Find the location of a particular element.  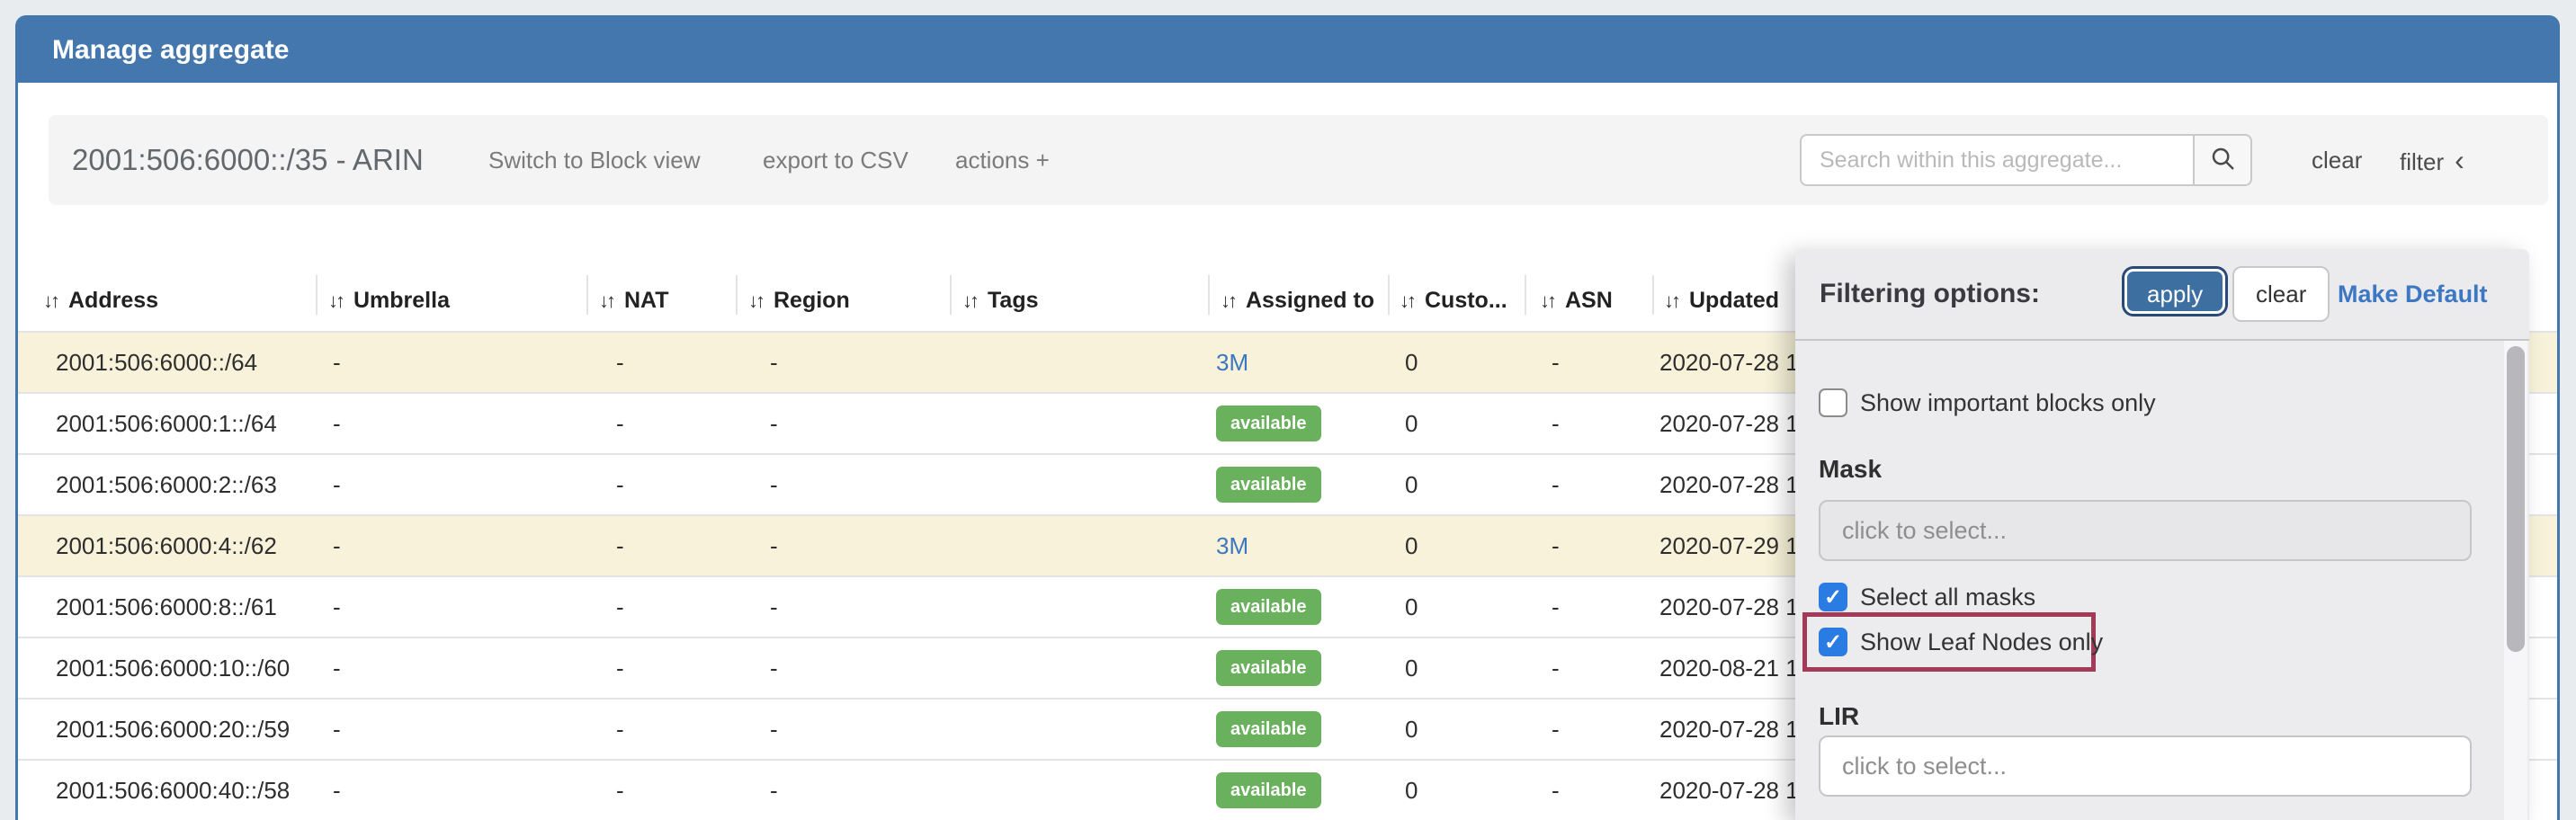

actions-menu-link: actions + is located at coordinates (1002, 161).